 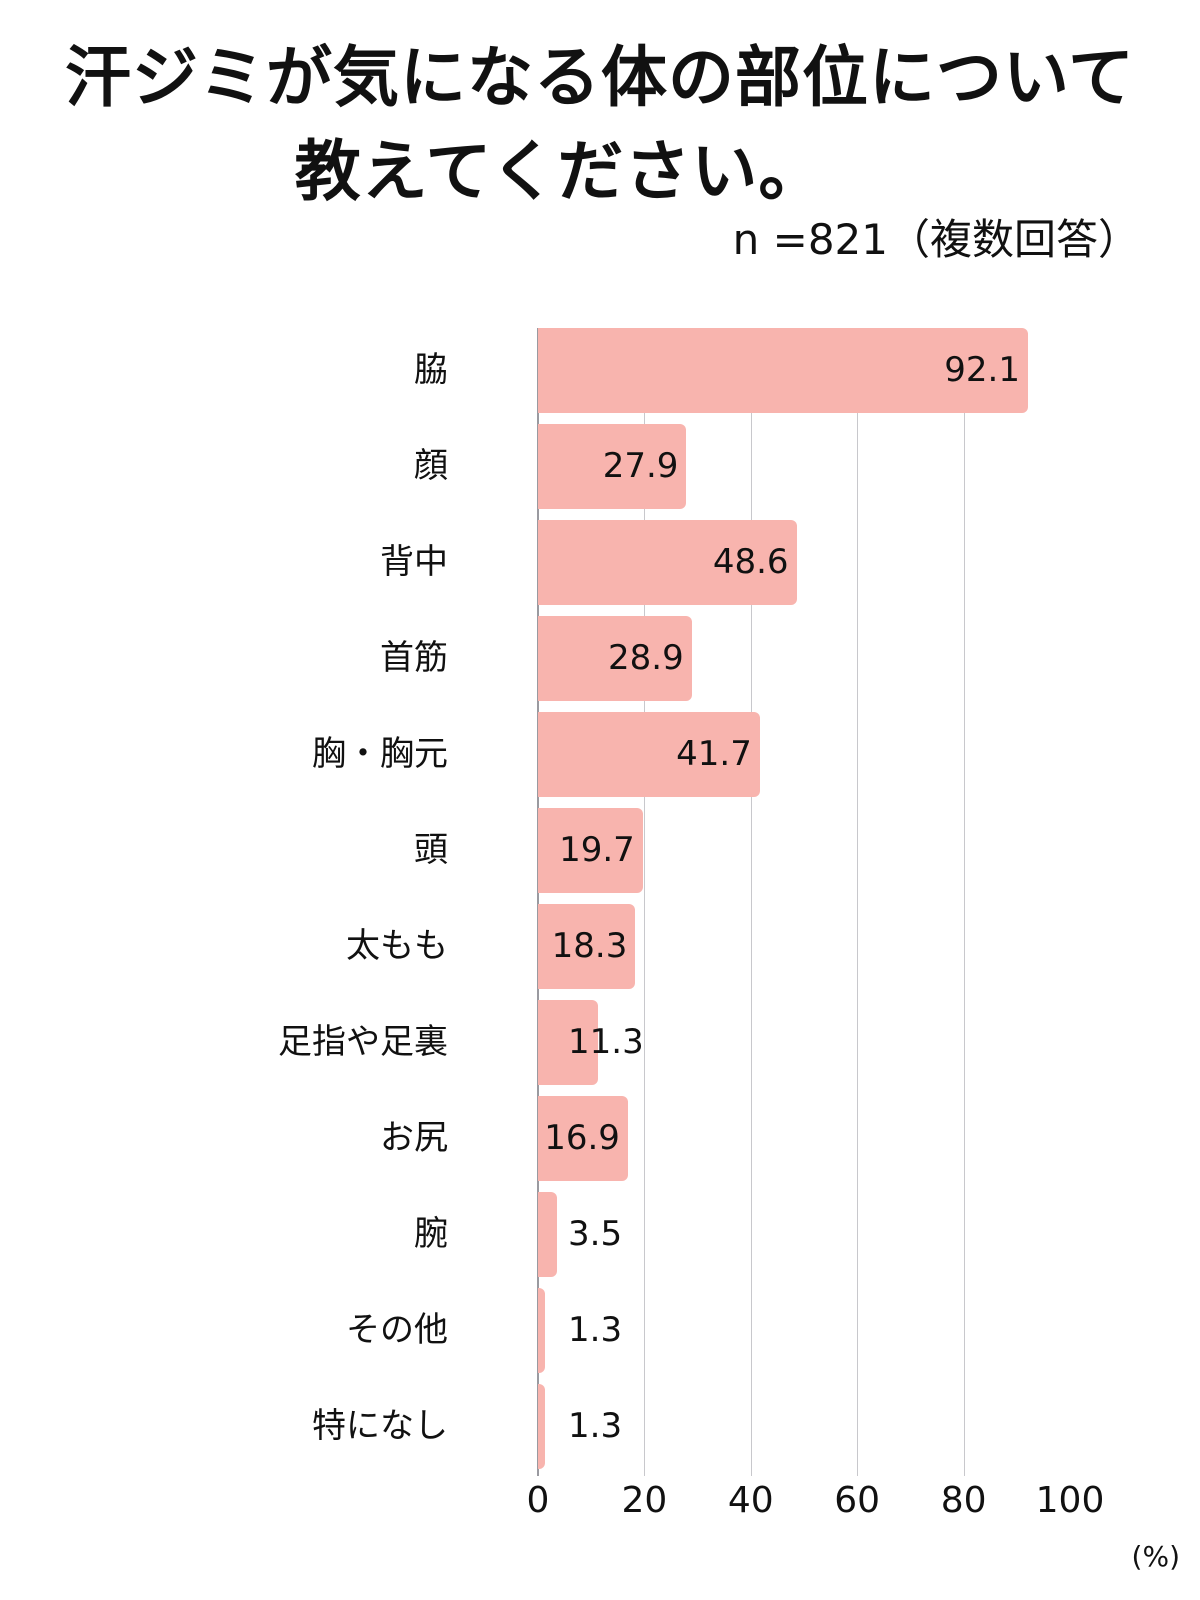 I want to click on category-label: 腕, so click(x=431, y=1234).